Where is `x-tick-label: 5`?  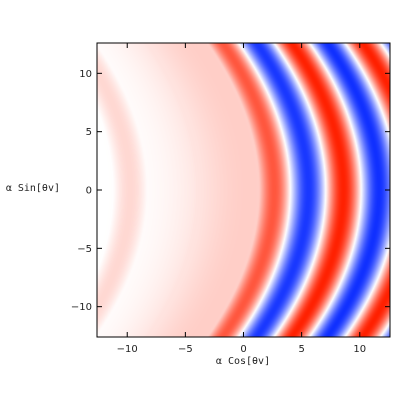
x-tick-label: 5 is located at coordinates (301, 349).